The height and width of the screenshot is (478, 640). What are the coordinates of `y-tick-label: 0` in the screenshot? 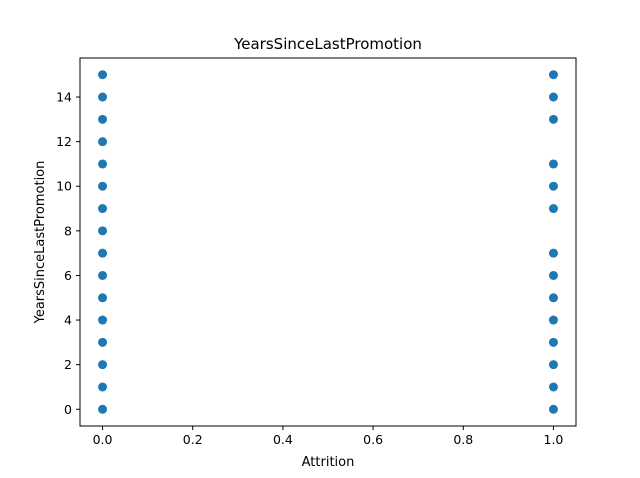 It's located at (68, 409).